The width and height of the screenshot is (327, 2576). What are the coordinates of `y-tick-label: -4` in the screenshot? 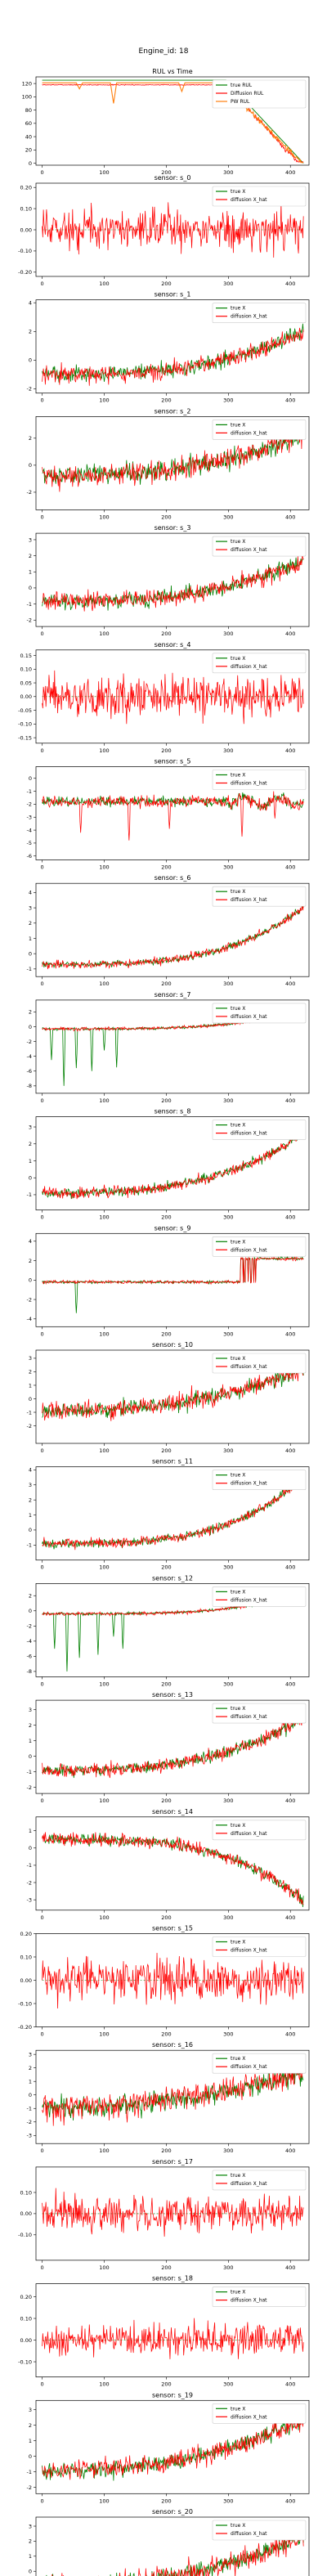 It's located at (29, 1056).